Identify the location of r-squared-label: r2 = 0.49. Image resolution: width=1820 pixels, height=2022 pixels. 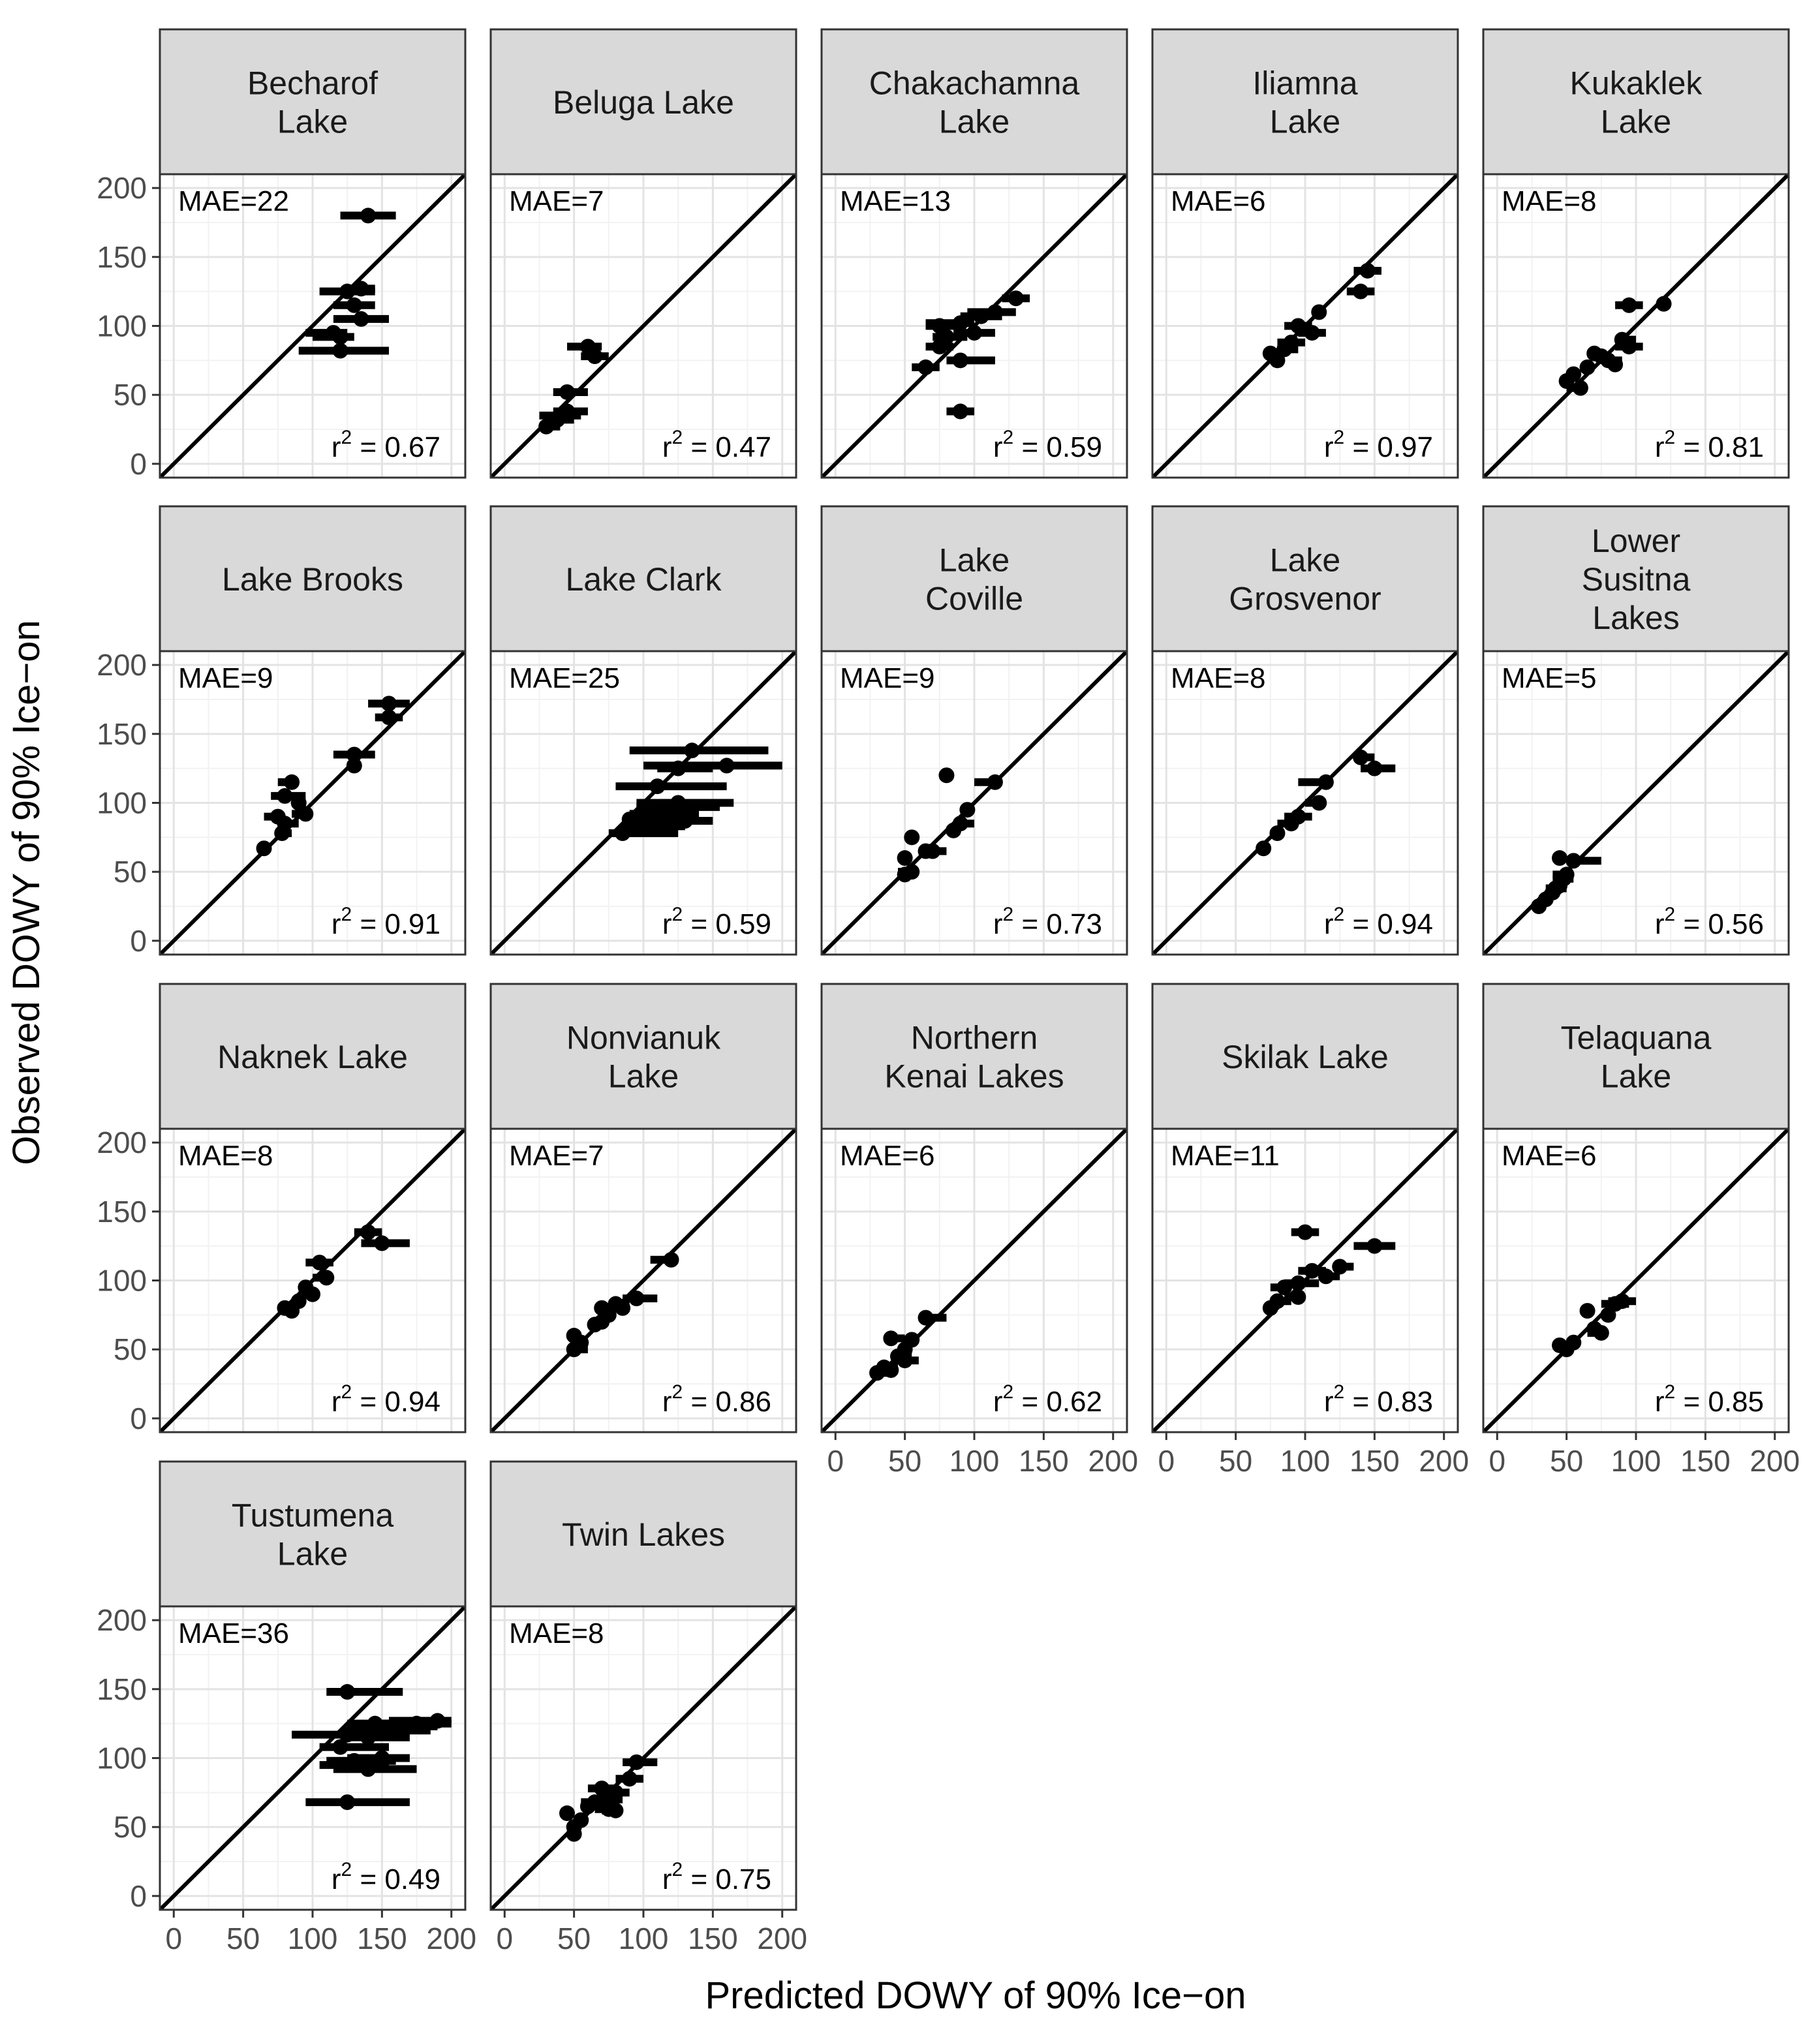
(386, 1877).